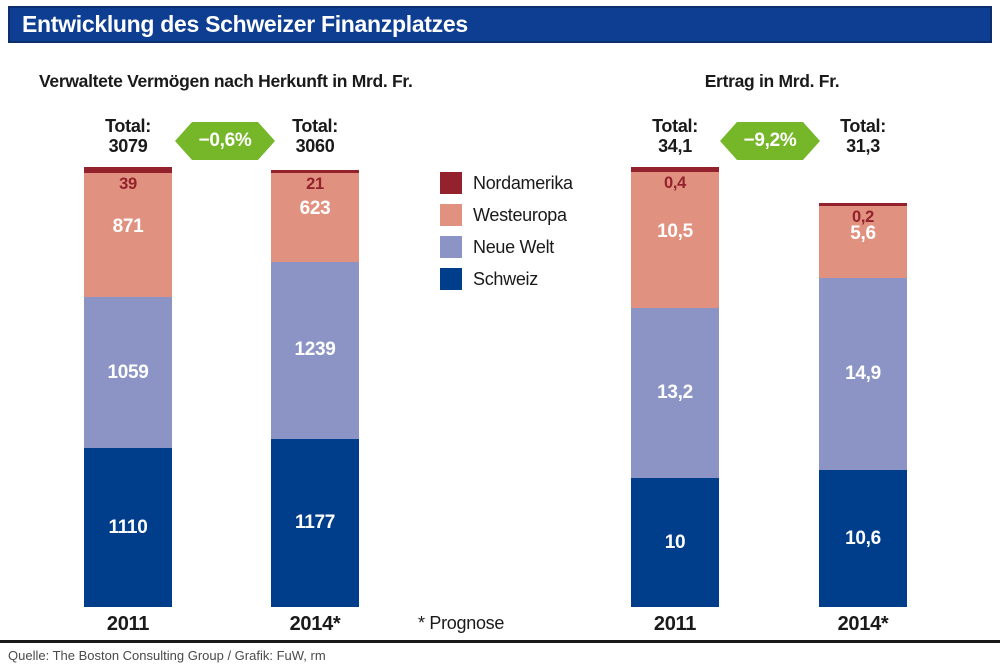 The image size is (1000, 664). What do you see at coordinates (245, 24) in the screenshot?
I see `page-title: Entwicklung des Schweizer Finanzplatzes` at bounding box center [245, 24].